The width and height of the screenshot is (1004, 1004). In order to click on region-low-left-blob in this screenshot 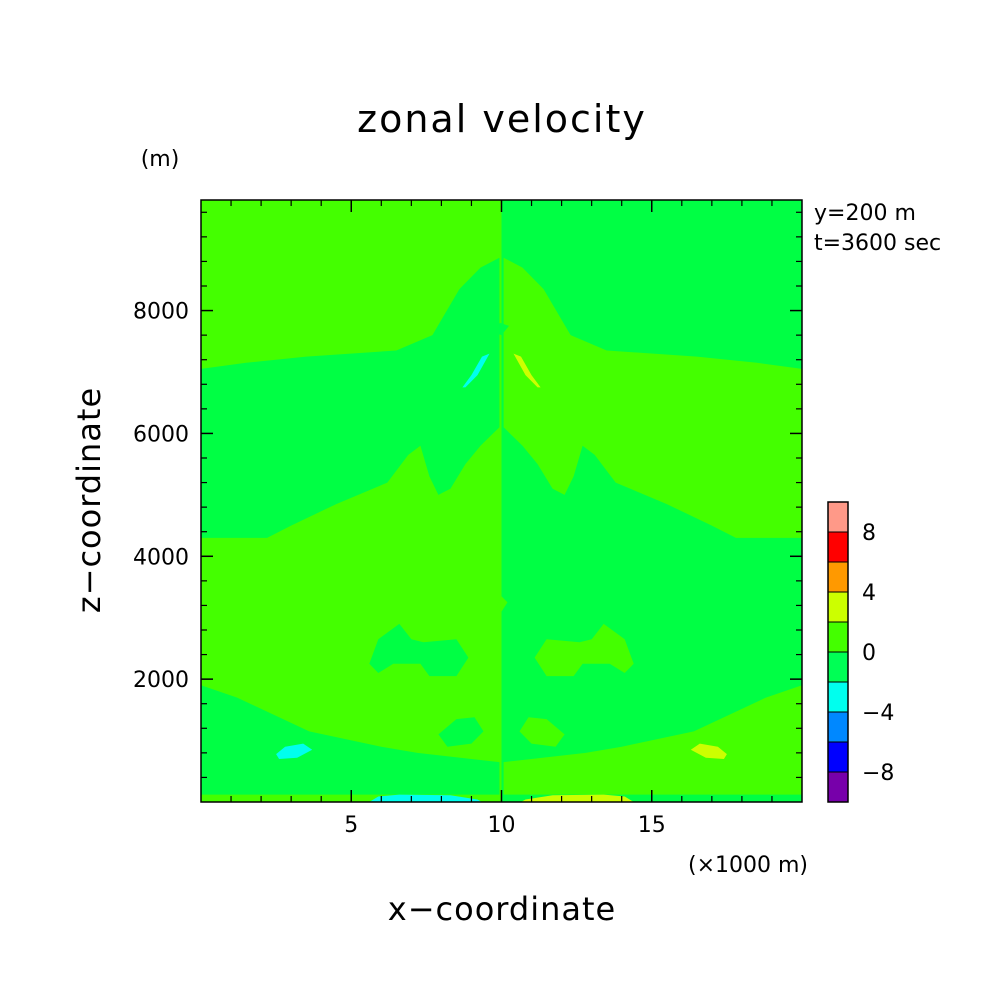, I will do `click(461, 732)`.